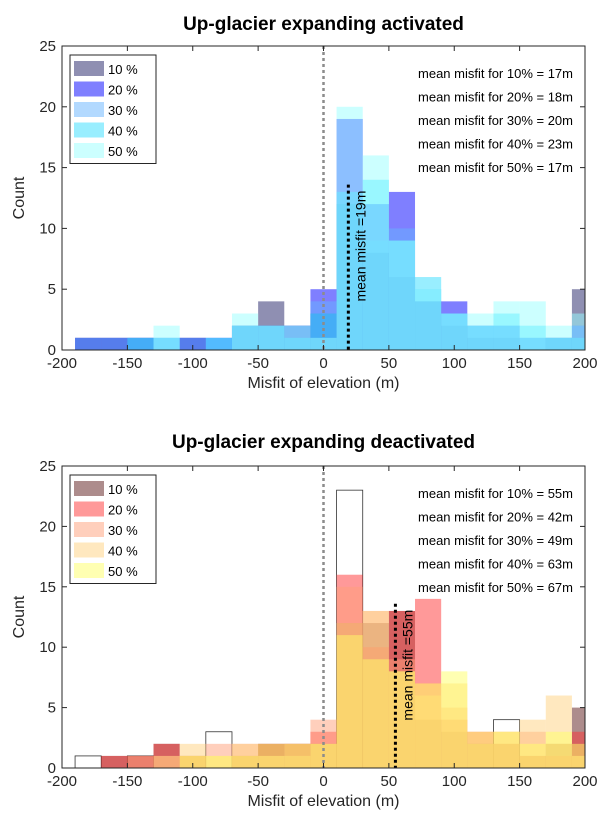 The image size is (599, 816). What do you see at coordinates (495, 517) in the screenshot?
I see `annotation: mean misfit for 20% = 42m` at bounding box center [495, 517].